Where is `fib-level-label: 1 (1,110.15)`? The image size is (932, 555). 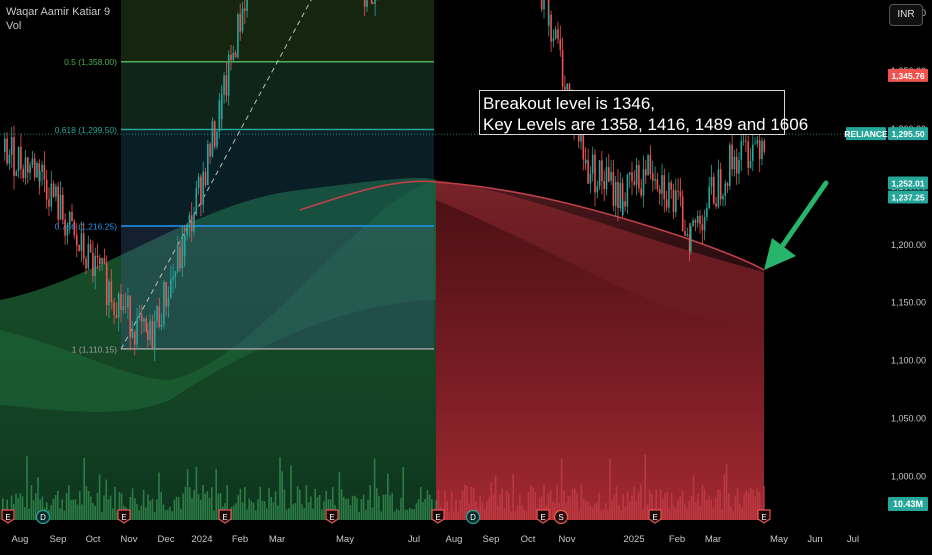 fib-level-label: 1 (1,110.15) is located at coordinates (94, 349).